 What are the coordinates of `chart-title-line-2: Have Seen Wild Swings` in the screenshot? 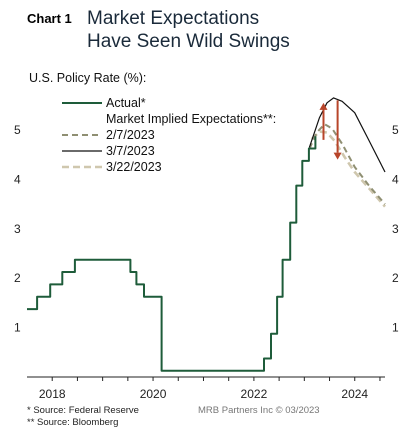 It's located at (188, 41).